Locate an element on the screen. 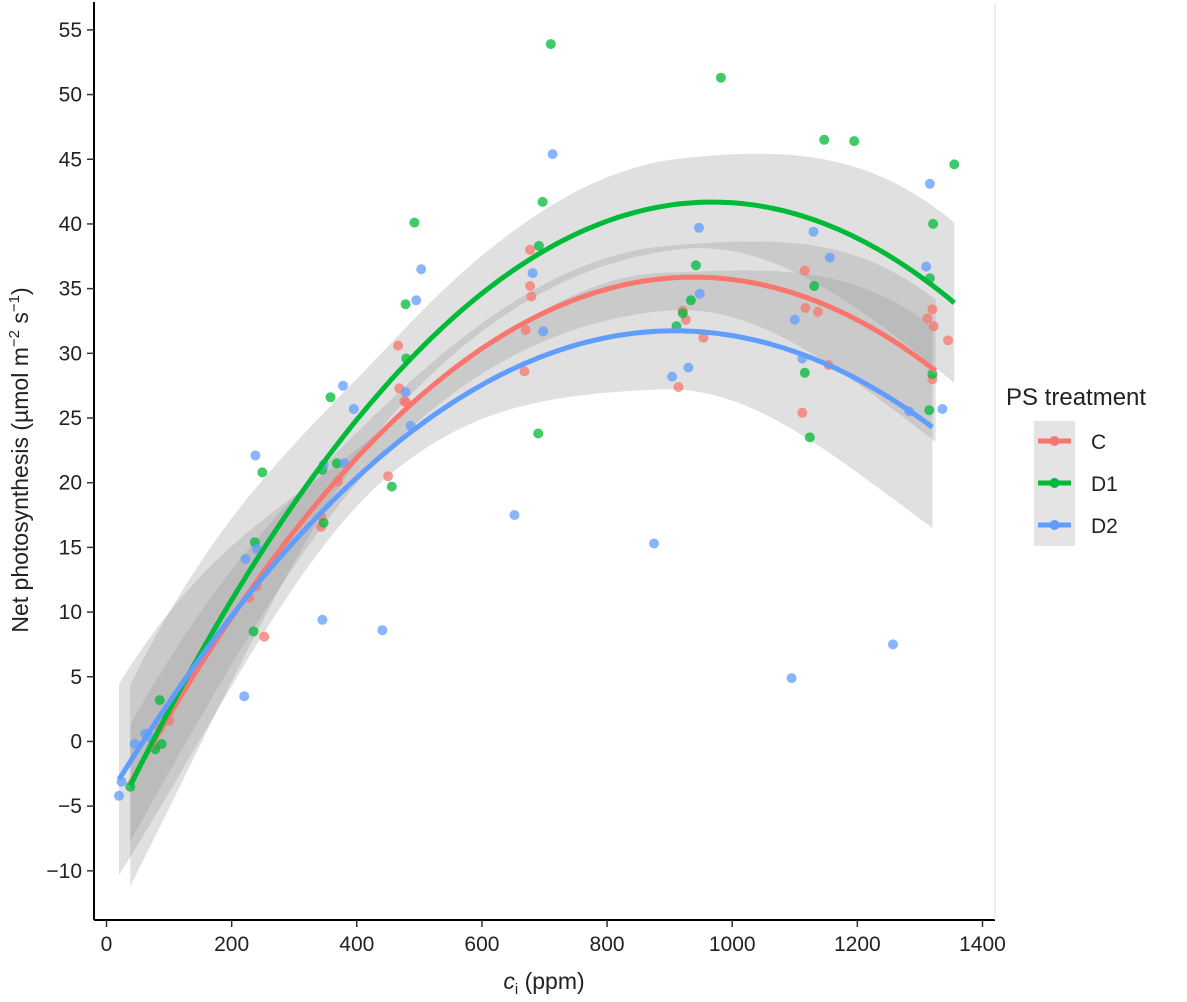 This screenshot has width=1187, height=1002. y-axis-title: Net photosynthesis (µmol m−2 s−1) is located at coordinates (19, 459).